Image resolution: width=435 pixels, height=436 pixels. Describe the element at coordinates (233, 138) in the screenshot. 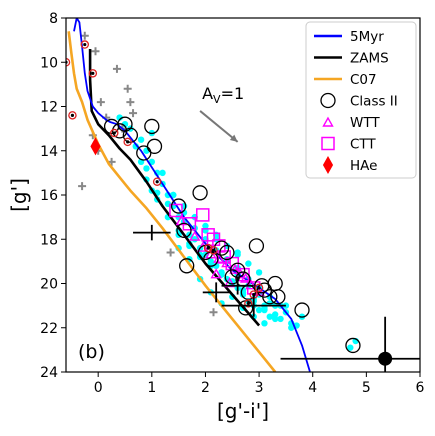

I see `extinction-vector-arrowhead` at that location.